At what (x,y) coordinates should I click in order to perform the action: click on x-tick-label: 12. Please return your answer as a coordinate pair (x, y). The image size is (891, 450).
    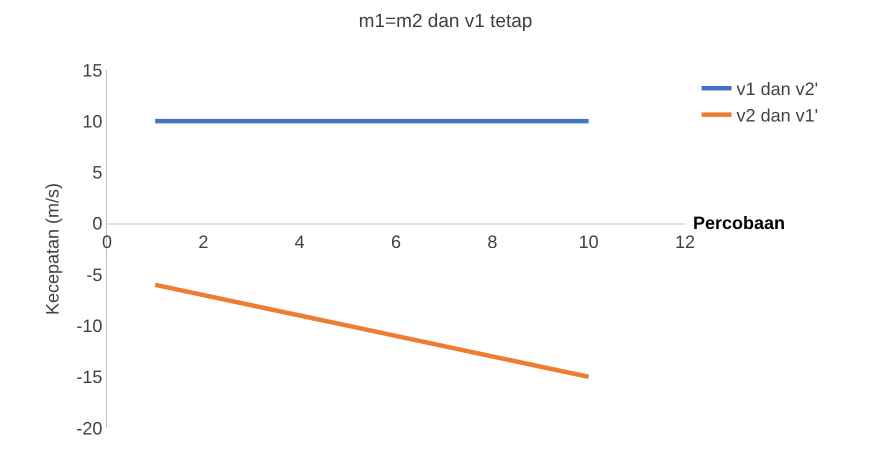
    Looking at the image, I should click on (685, 242).